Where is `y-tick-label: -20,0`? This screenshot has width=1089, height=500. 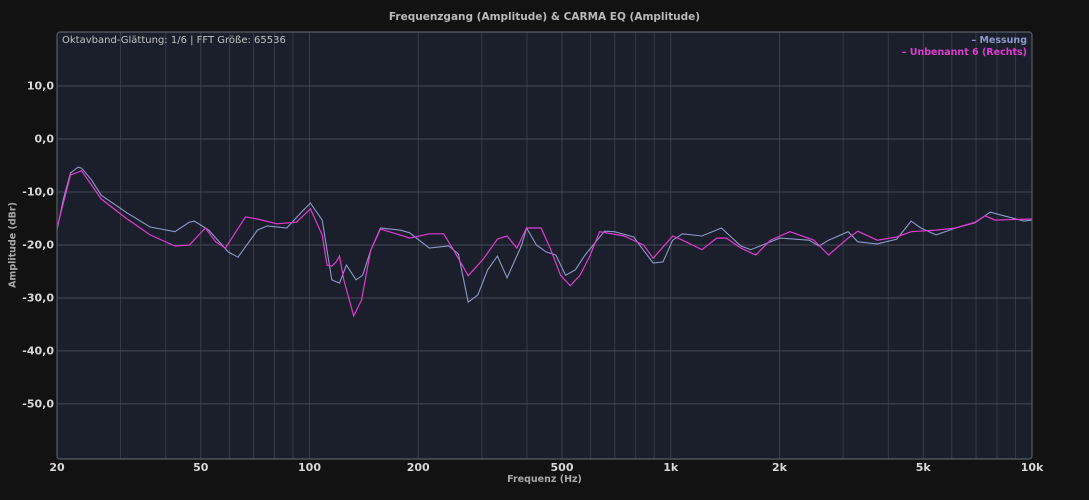 y-tick-label: -20,0 is located at coordinates (38, 245).